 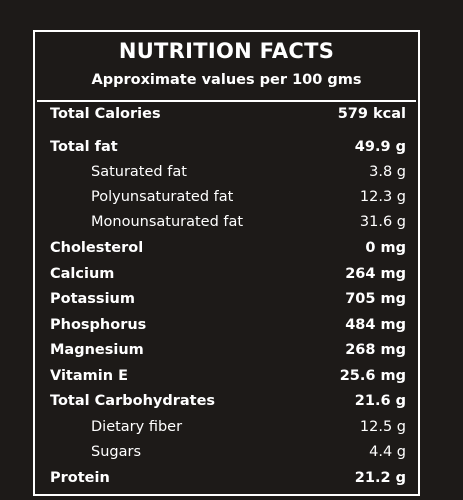 What do you see at coordinates (385, 248) in the screenshot?
I see `row-value: 0 mg` at bounding box center [385, 248].